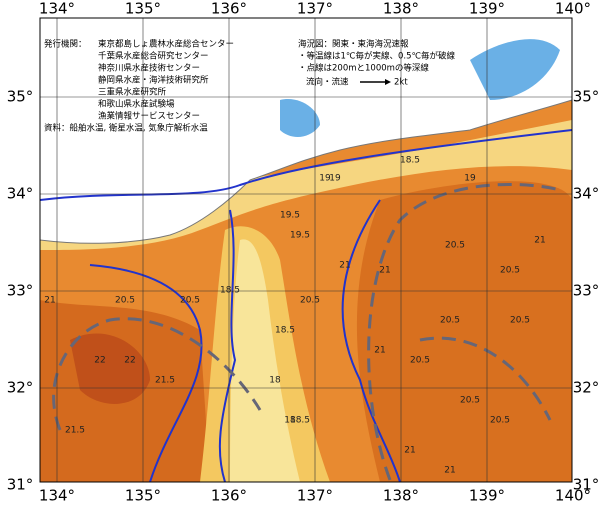  Describe the element at coordinates (265, 360) in the screenshot. I see `sea-coolest-band` at that location.